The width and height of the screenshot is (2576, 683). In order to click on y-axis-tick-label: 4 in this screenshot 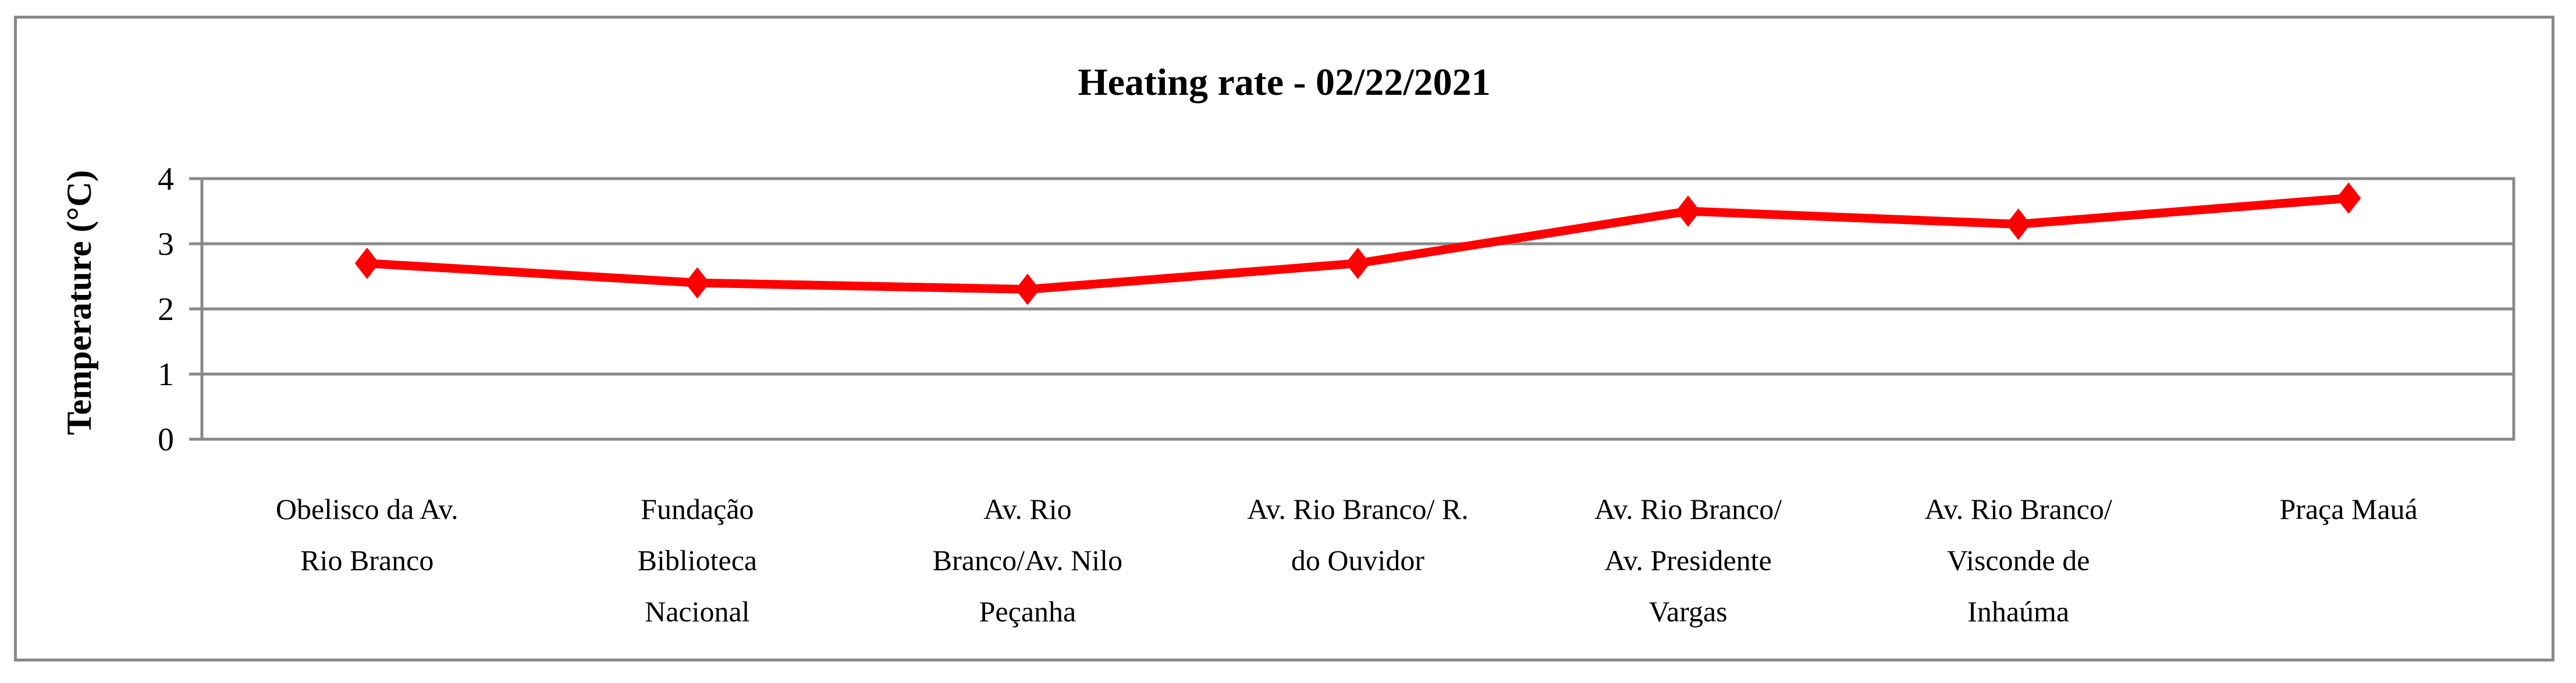, I will do `click(166, 179)`.